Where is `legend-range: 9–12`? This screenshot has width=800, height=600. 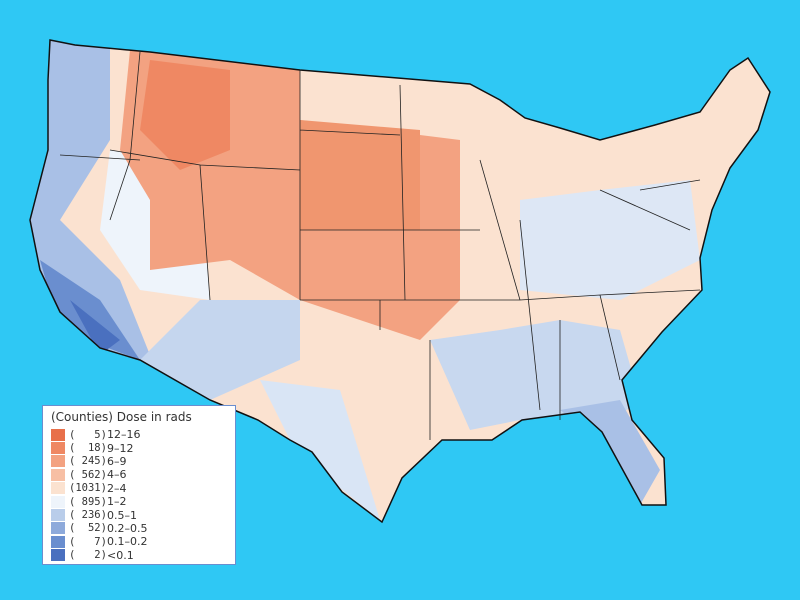 legend-range: 9–12 is located at coordinates (120, 448).